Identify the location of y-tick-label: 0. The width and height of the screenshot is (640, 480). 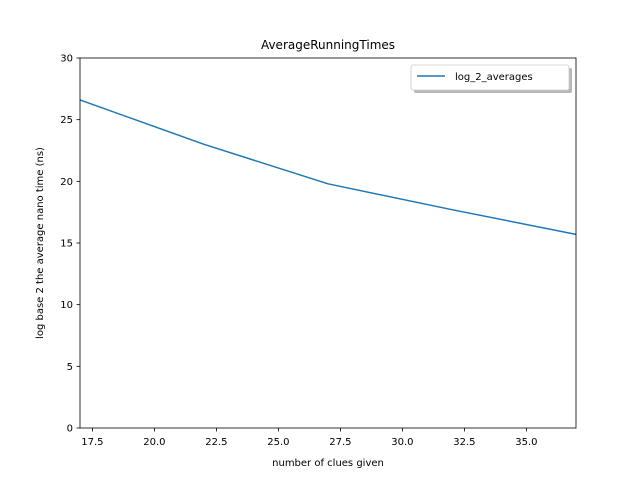
(70, 429).